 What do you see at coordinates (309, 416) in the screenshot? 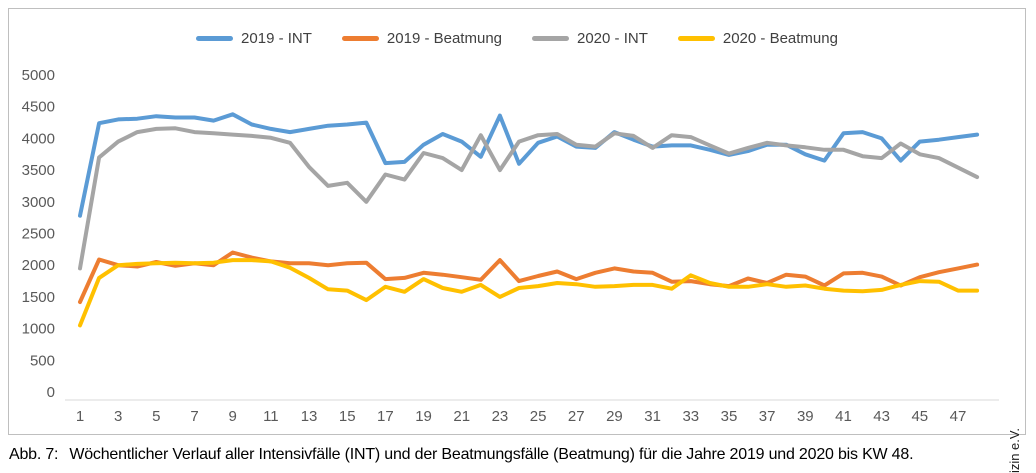
I see `x-tick-label: 13` at bounding box center [309, 416].